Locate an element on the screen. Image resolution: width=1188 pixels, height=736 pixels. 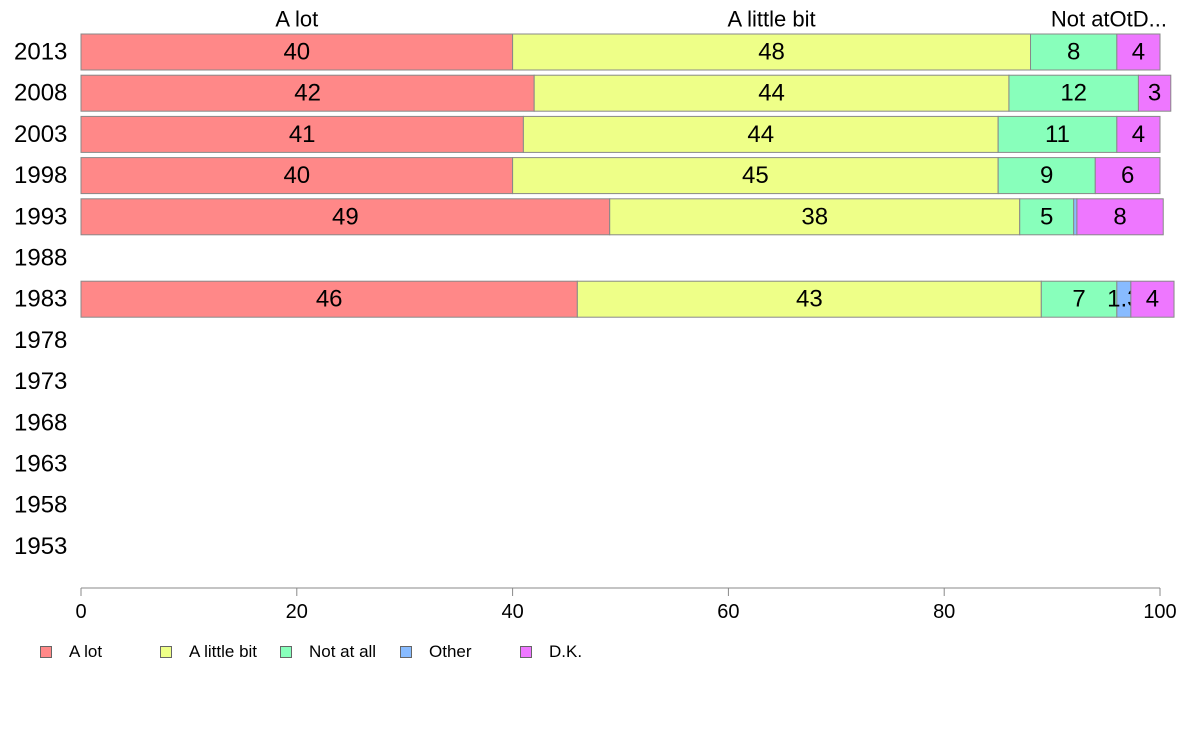
data-label: 41 is located at coordinates (302, 134).